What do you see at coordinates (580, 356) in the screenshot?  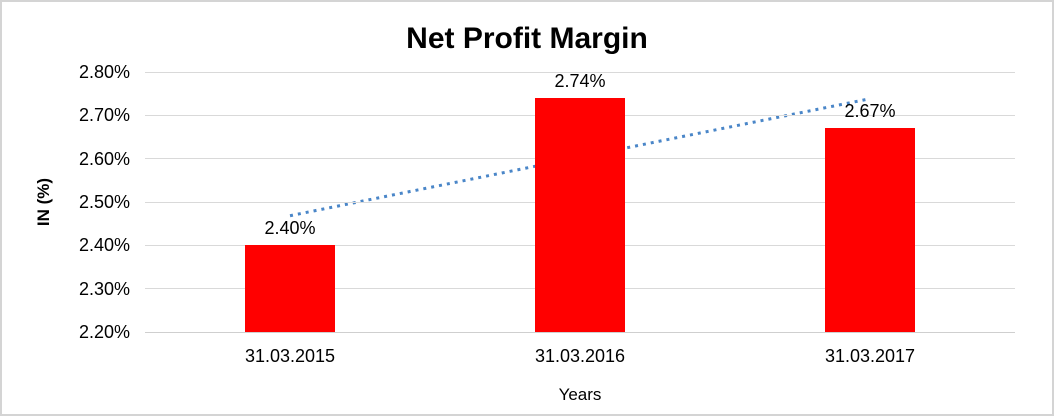 I see `x-tick-label: 31.03.2016` at bounding box center [580, 356].